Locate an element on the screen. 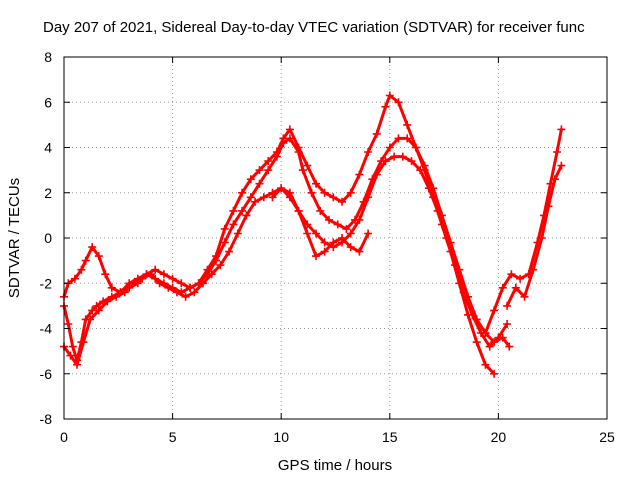 This screenshot has height=480, width=640. y-tick-label: 6 is located at coordinates (48, 102).